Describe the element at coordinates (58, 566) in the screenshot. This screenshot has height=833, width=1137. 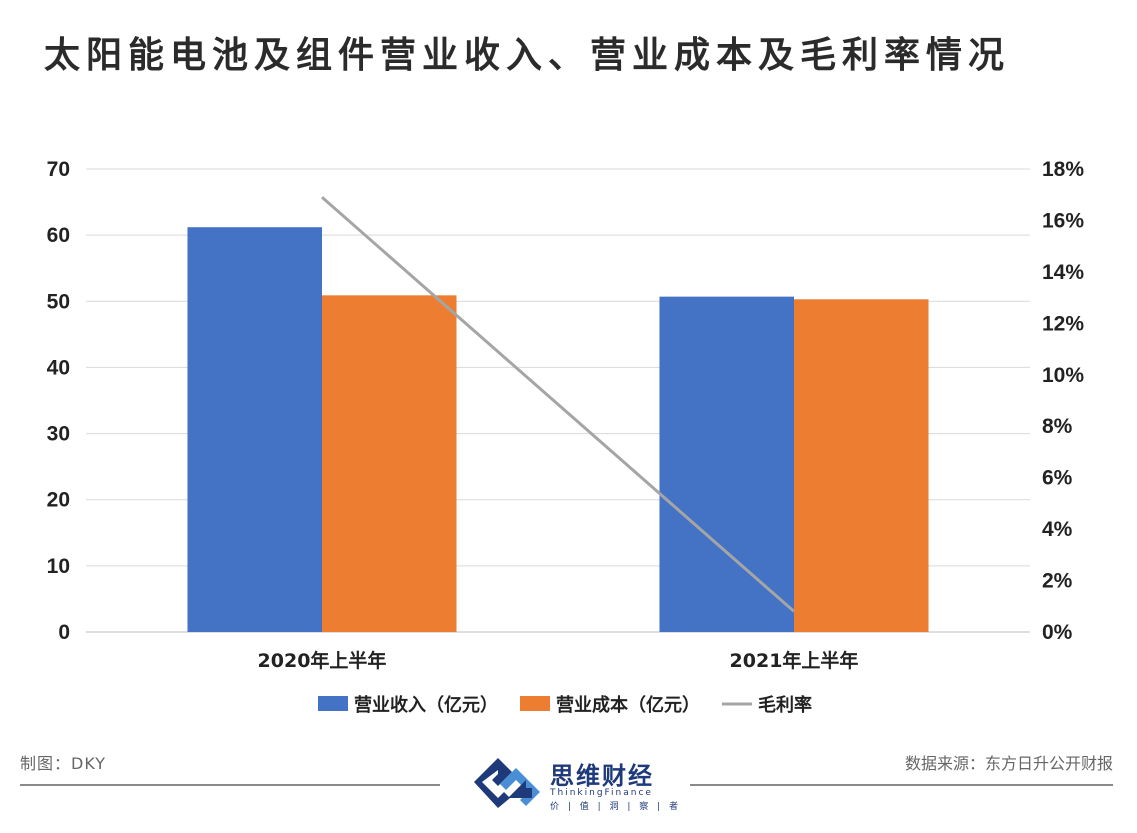
I see `y-left-tick-label: 10` at that location.